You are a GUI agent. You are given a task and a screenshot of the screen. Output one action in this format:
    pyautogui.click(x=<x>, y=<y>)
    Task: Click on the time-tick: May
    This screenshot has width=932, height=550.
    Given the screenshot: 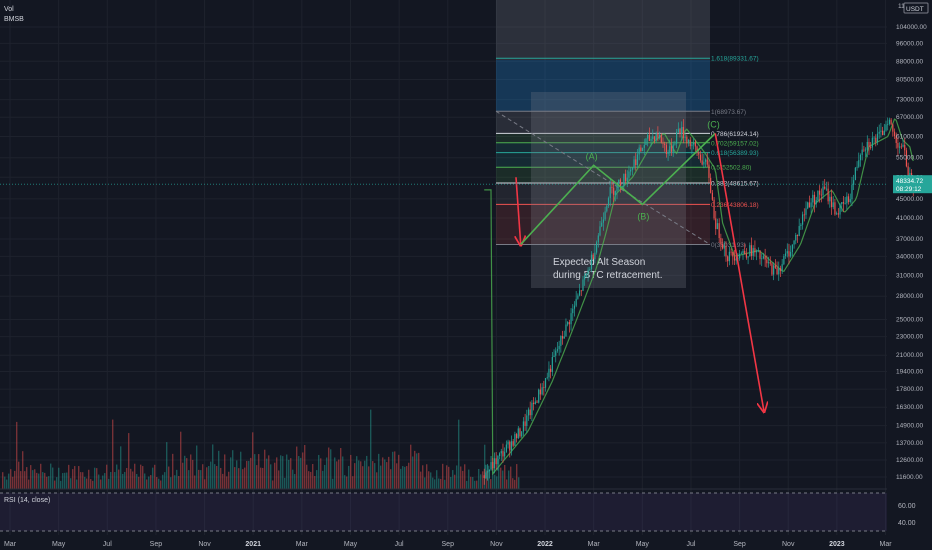 What is the action you would take?
    pyautogui.click(x=59, y=544)
    